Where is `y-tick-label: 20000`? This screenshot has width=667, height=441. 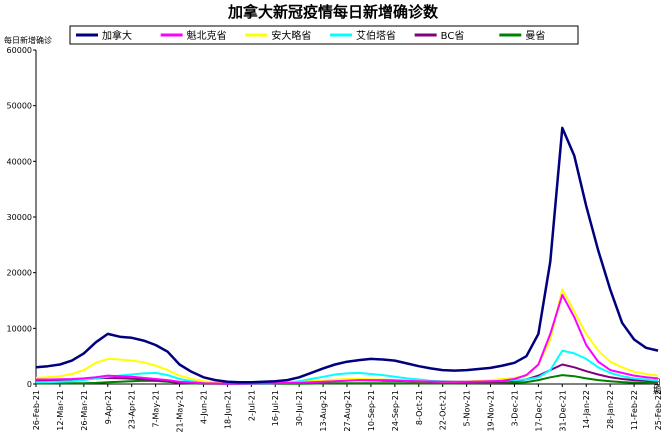 y-tick-label: 20000 is located at coordinates (19, 273).